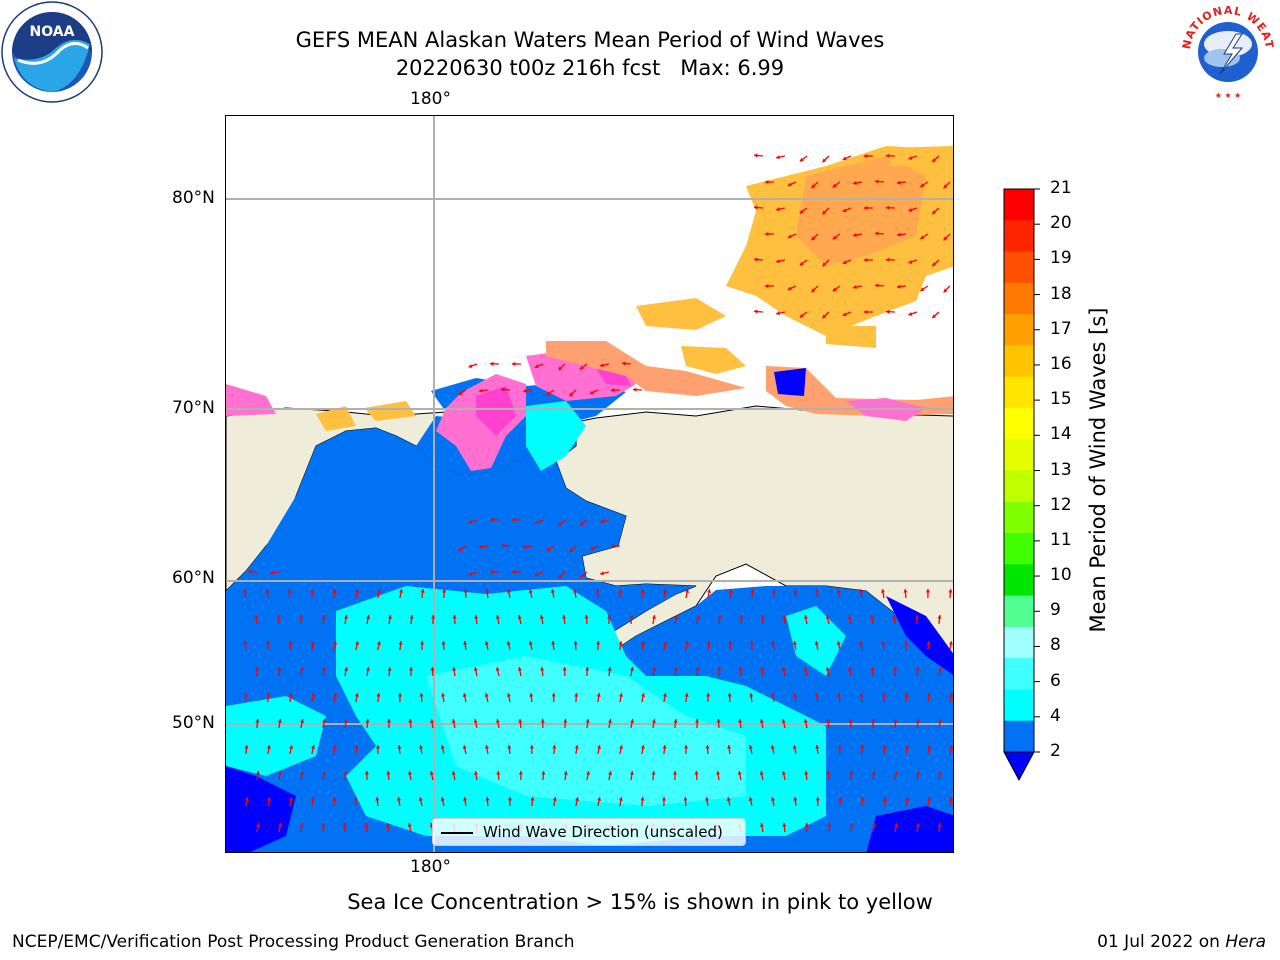 Image resolution: width=1280 pixels, height=960 pixels. I want to click on lon-label-bottom: 180°, so click(430, 867).